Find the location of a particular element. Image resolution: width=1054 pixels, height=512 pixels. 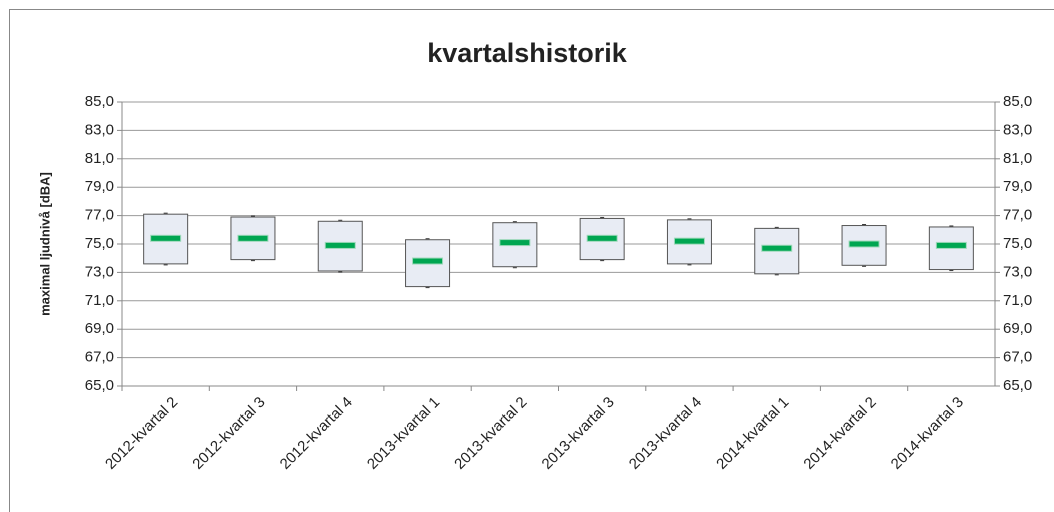

y2-tick-label: 73,0 is located at coordinates (1017, 271).